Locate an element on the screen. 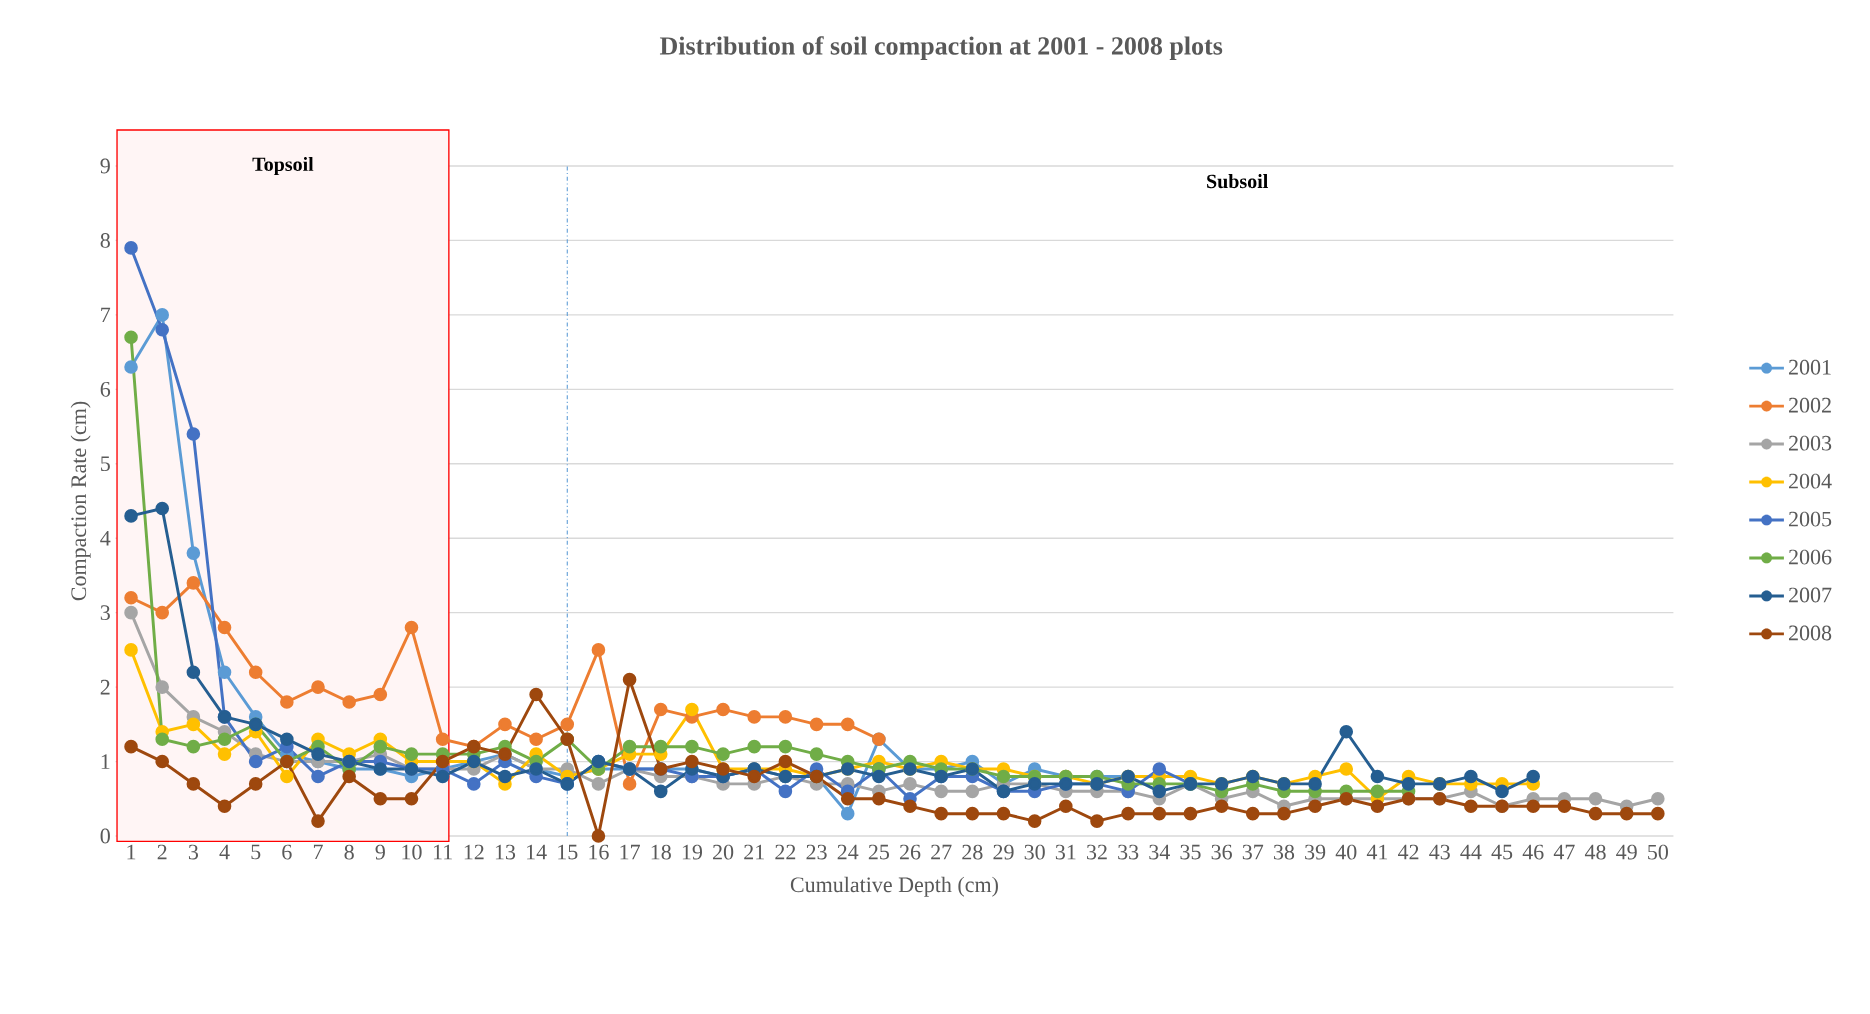 This screenshot has width=1870, height=1014. x-tick-label: 14 is located at coordinates (537, 852).